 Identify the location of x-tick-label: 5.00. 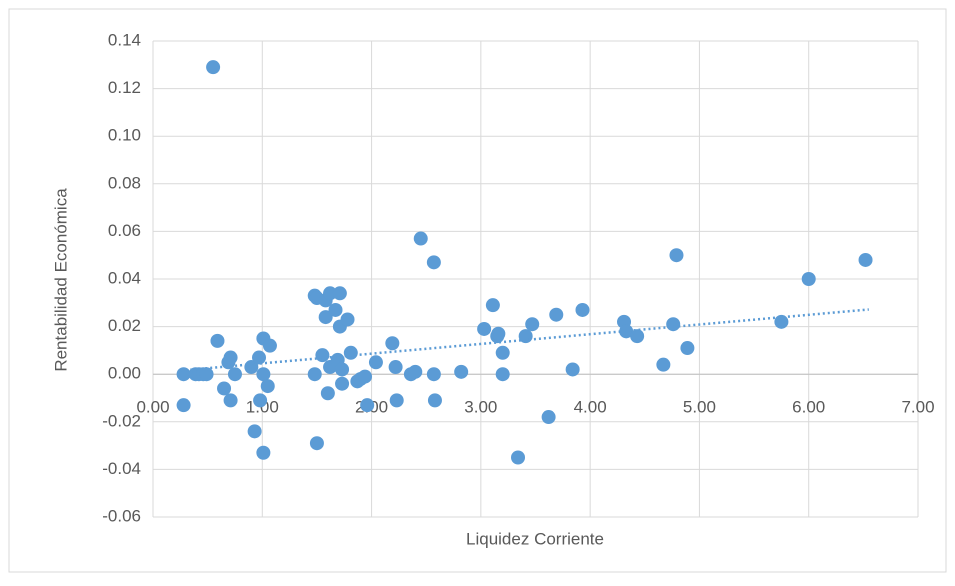
(699, 407).